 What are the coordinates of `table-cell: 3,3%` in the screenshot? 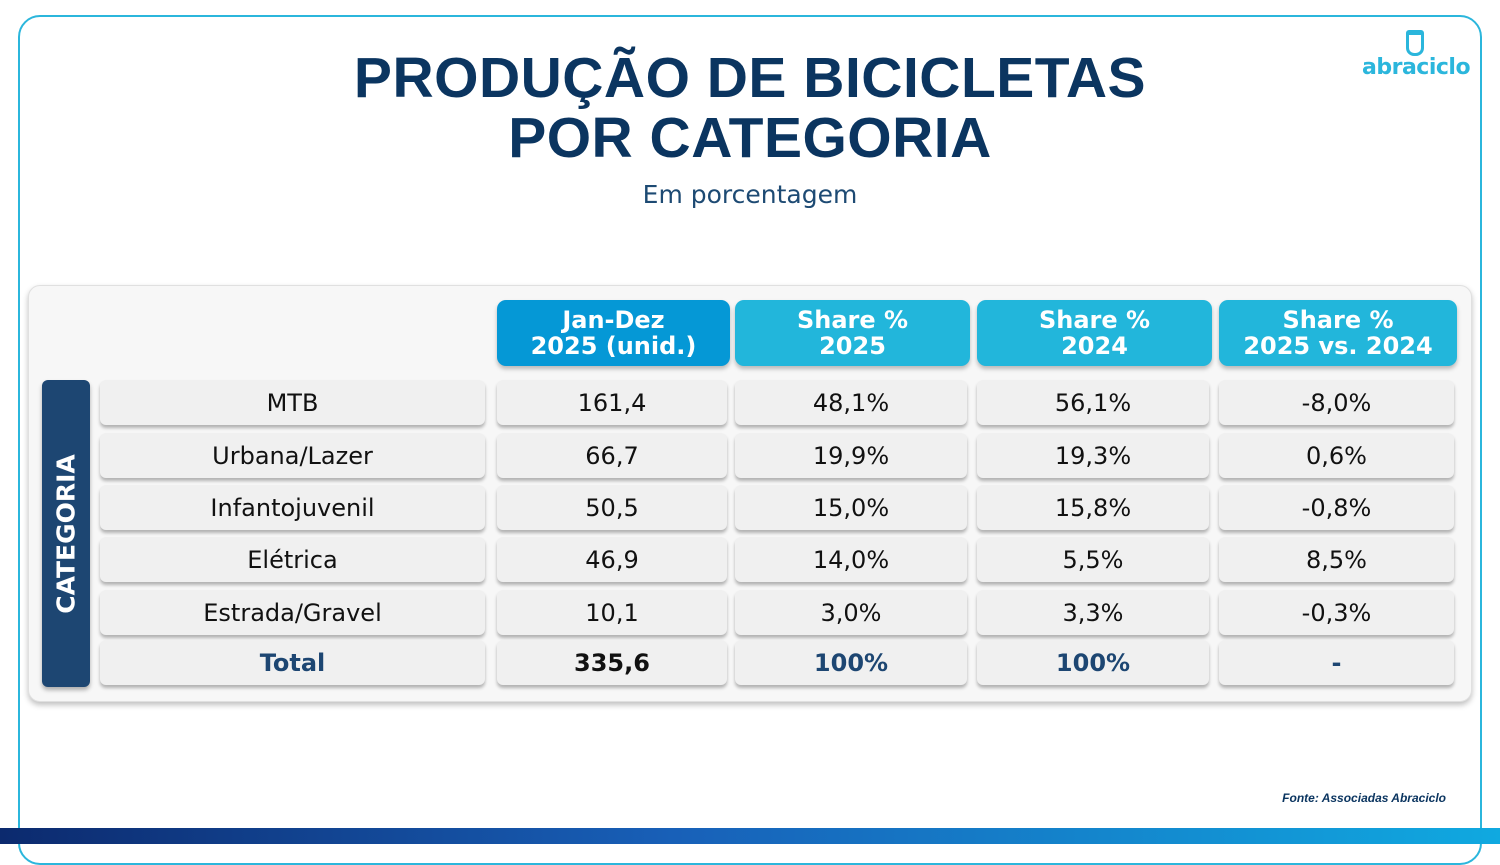 It's located at (1093, 612).